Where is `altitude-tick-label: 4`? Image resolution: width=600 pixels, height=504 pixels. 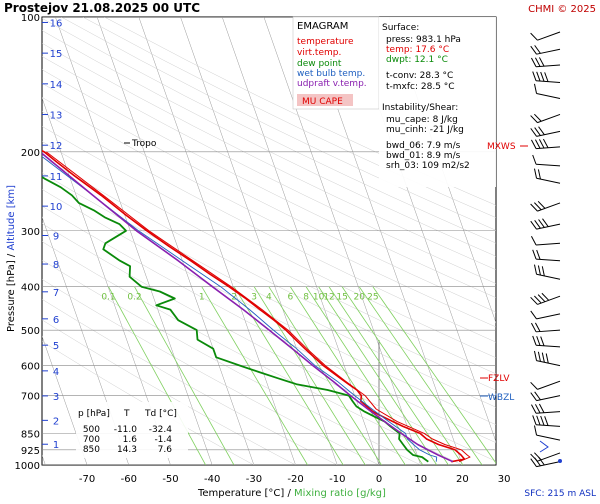 altitude-tick-label: 4 is located at coordinates (56, 372).